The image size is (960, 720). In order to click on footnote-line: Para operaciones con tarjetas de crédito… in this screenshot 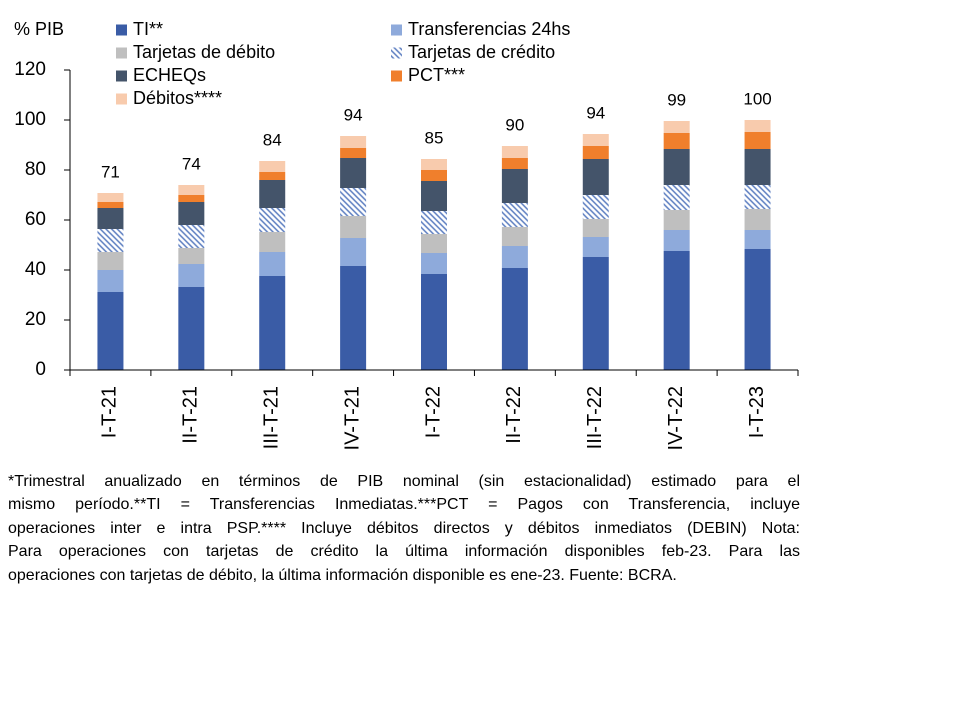, I will do `click(404, 552)`.